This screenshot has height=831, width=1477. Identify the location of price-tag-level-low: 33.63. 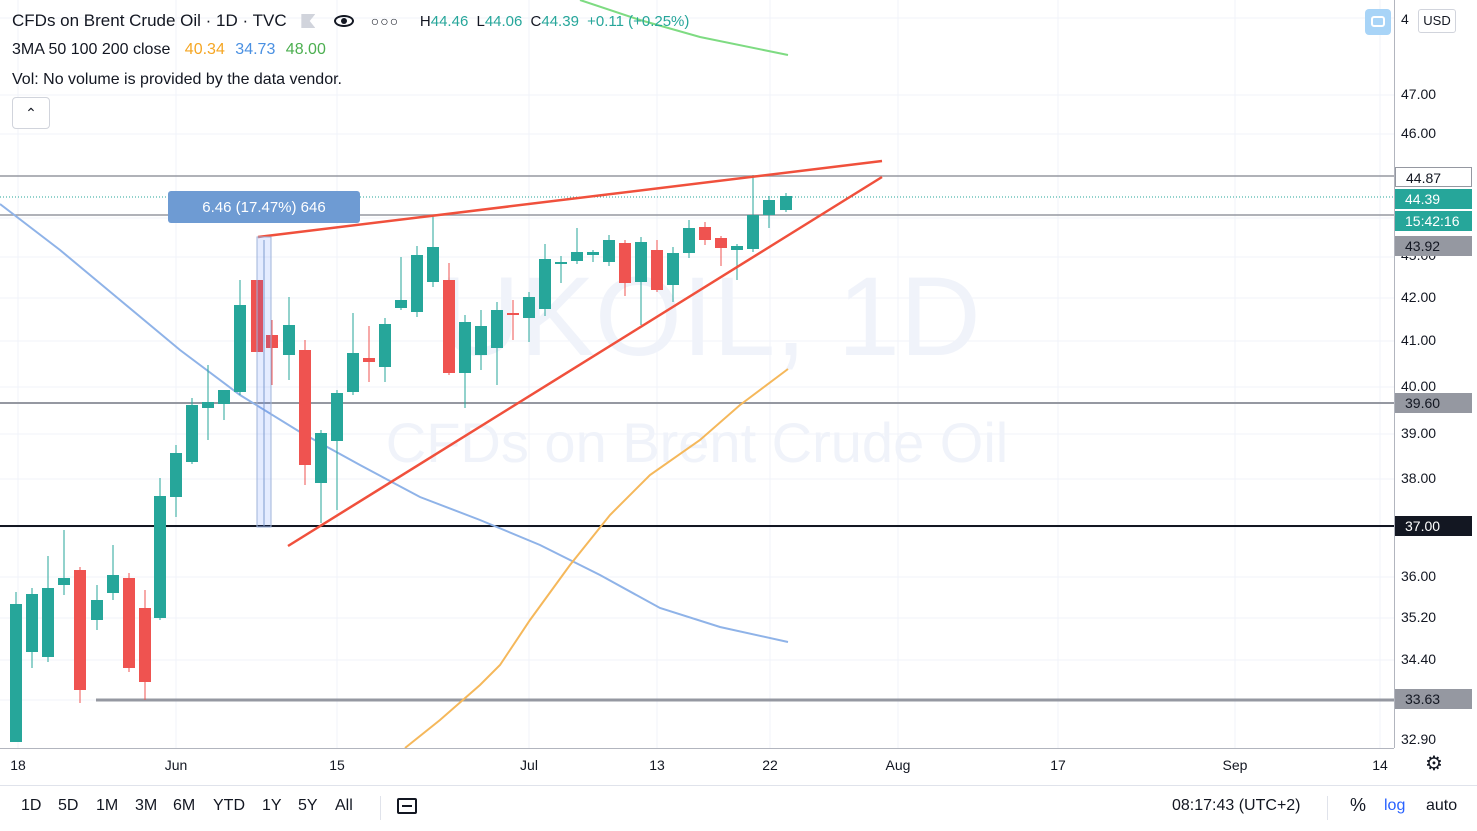
(1433, 699).